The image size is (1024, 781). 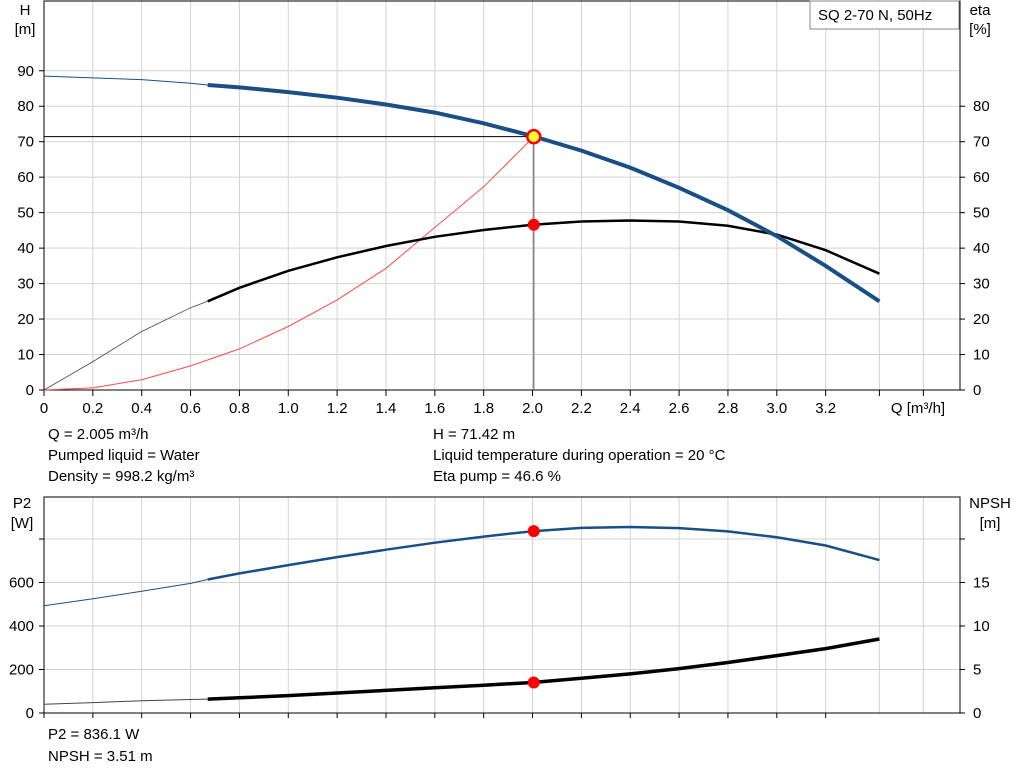 What do you see at coordinates (728, 408) in the screenshot?
I see `x-tick-label: 2.8` at bounding box center [728, 408].